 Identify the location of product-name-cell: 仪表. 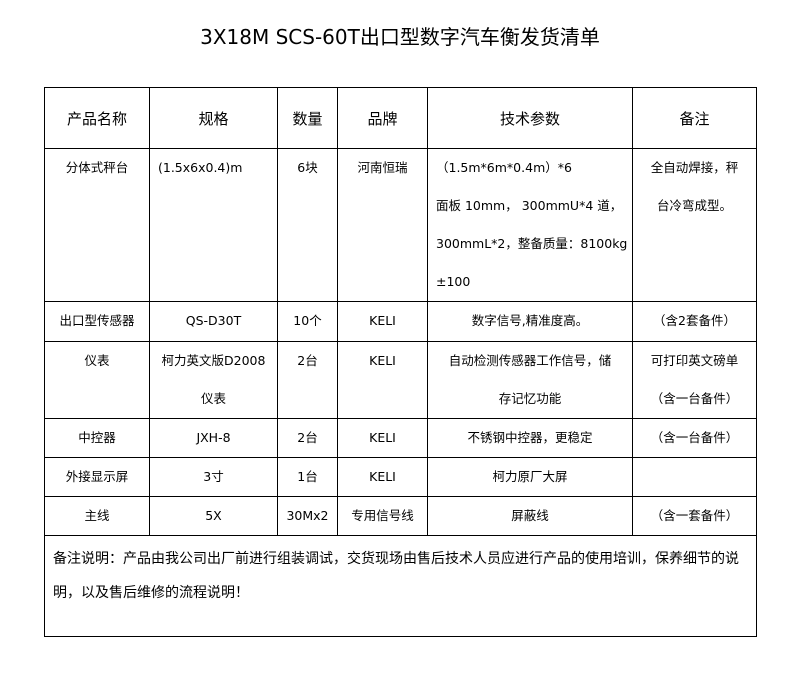
(97, 380).